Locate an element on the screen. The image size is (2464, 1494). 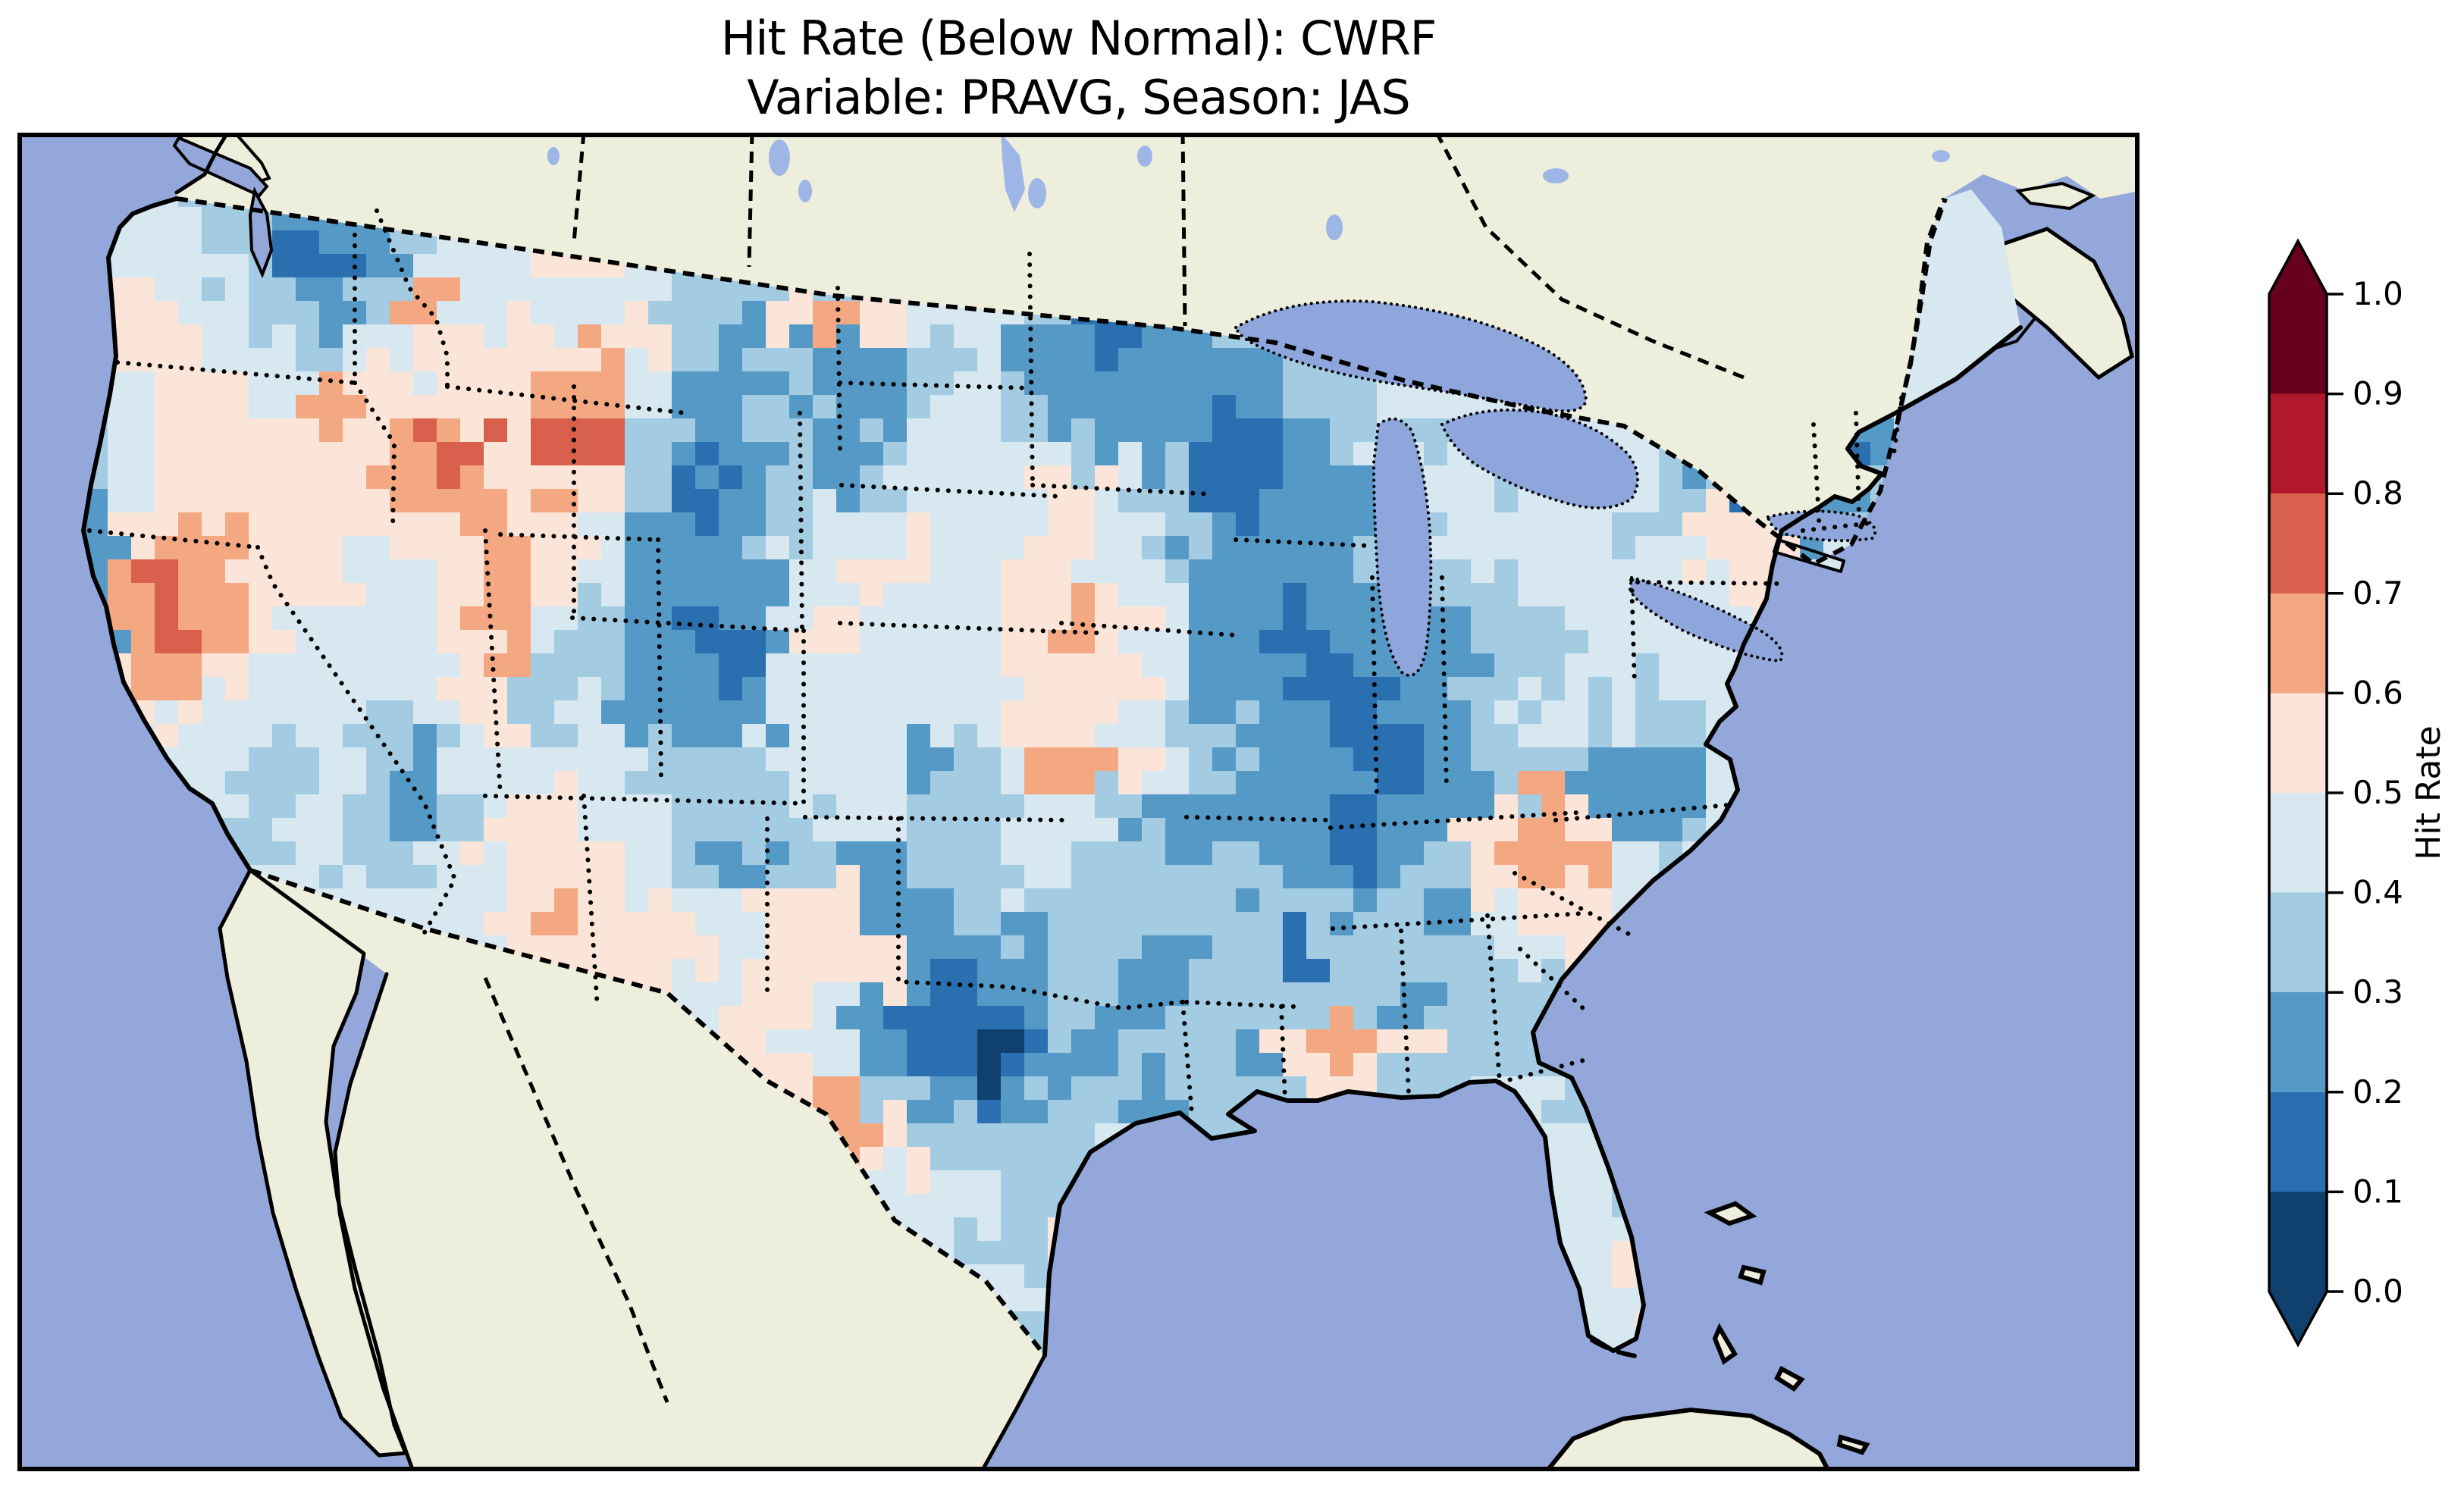
lake-michigan is located at coordinates (1402, 547).